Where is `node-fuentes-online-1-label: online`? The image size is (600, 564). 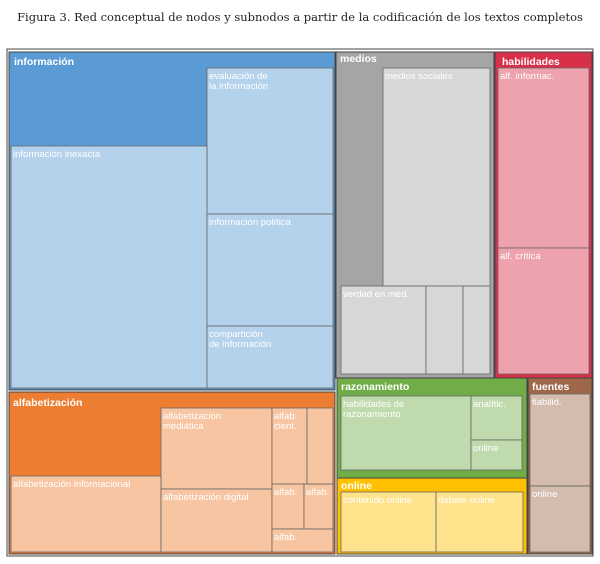 node-fuentes-online-1-label: online is located at coordinates (544, 494).